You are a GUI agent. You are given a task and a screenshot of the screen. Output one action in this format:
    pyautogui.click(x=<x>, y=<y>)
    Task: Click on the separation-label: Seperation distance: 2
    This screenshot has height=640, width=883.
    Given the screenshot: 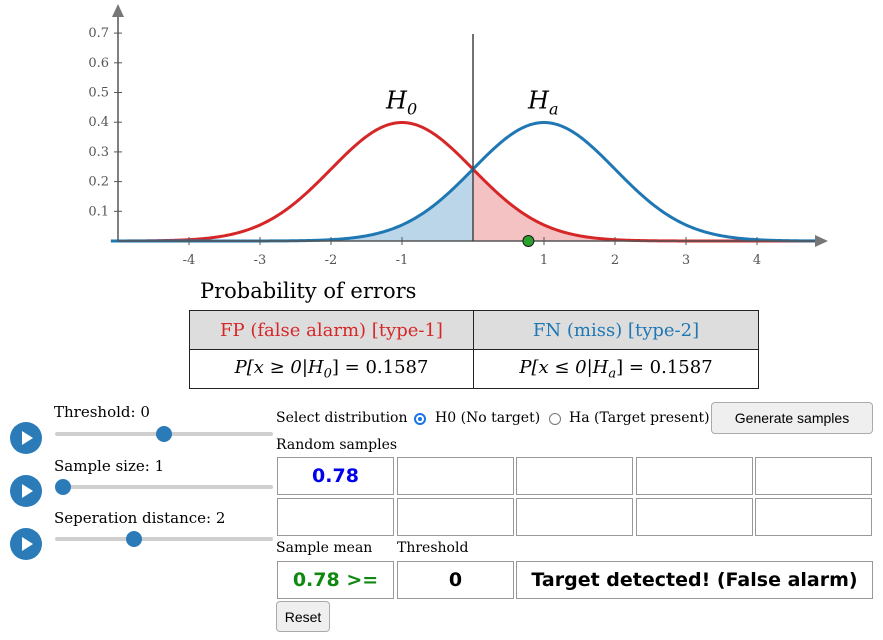 What is the action you would take?
    pyautogui.click(x=140, y=518)
    